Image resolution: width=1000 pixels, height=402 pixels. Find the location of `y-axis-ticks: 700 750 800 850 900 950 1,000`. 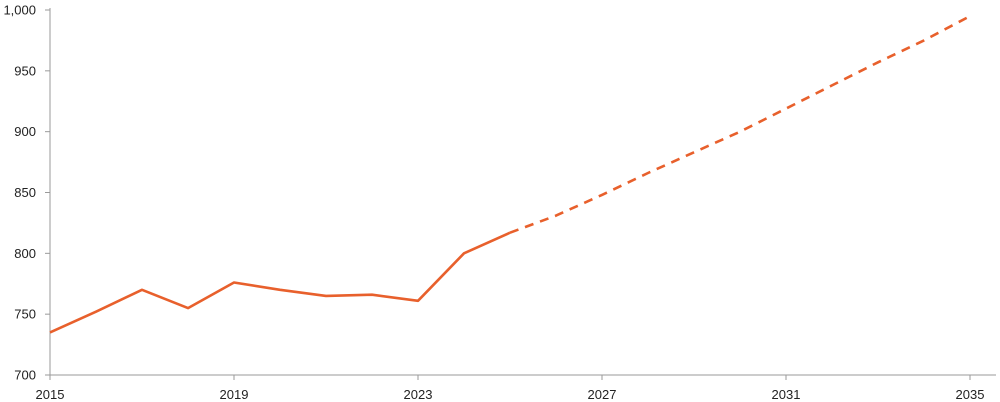

y-axis-ticks: 700 750 800 850 900 950 1,000 is located at coordinates (26, 193).